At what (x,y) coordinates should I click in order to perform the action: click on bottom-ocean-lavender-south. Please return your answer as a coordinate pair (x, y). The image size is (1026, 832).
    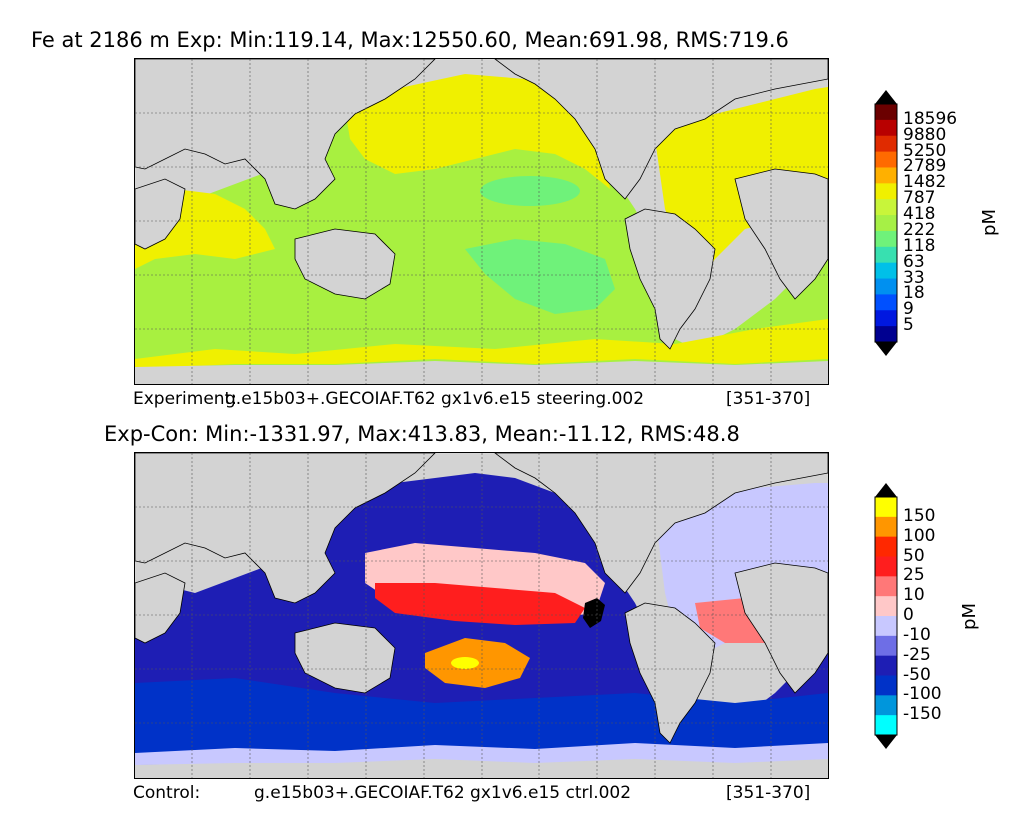
    Looking at the image, I should click on (481, 754).